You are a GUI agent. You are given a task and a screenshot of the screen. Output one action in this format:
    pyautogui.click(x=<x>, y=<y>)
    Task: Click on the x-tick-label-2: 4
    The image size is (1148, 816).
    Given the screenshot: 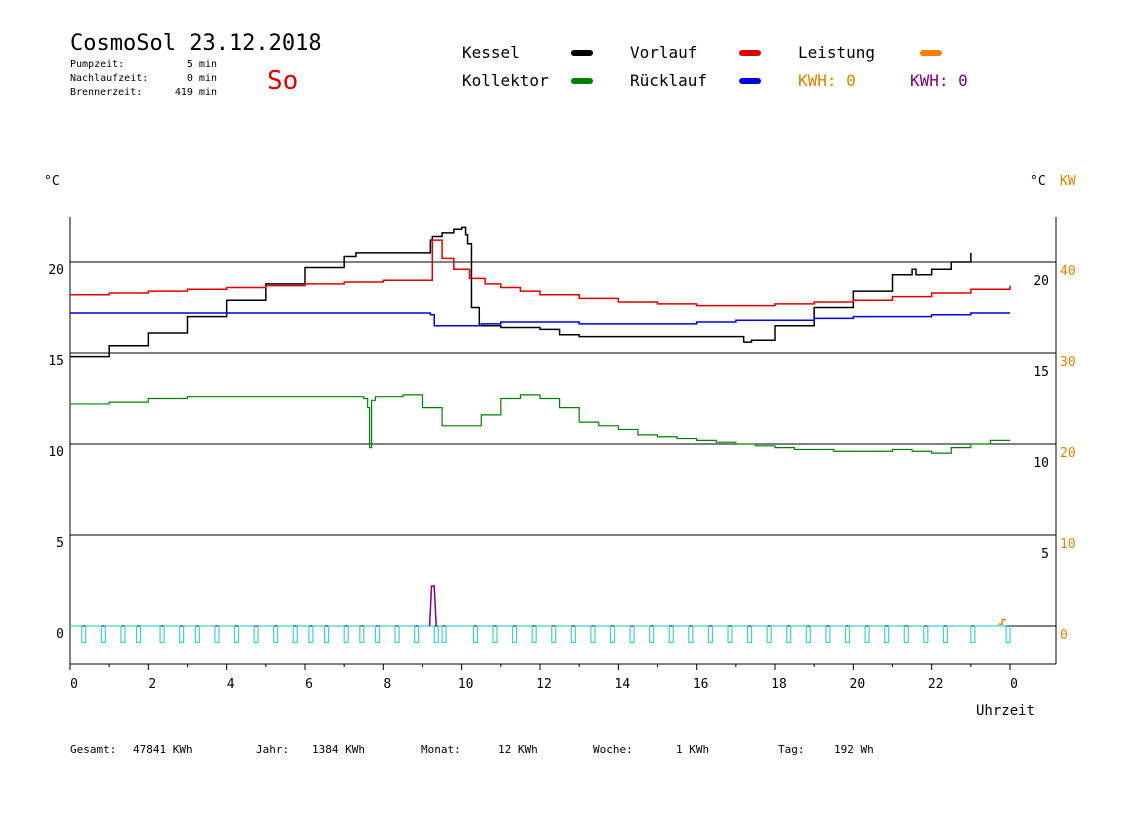 What is the action you would take?
    pyautogui.click(x=231, y=684)
    